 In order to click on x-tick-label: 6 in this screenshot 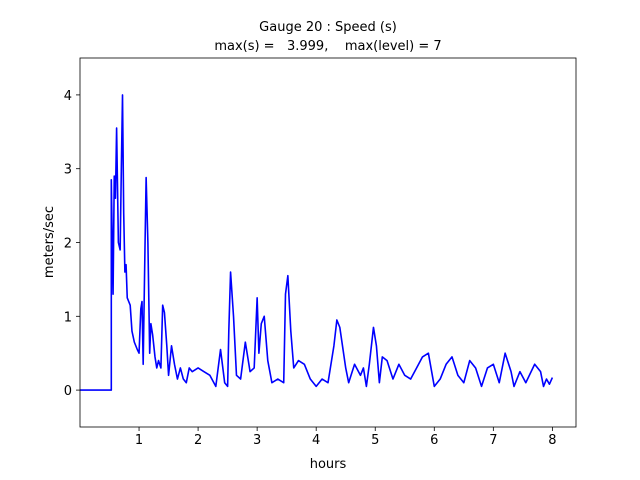, I will do `click(434, 440)`.